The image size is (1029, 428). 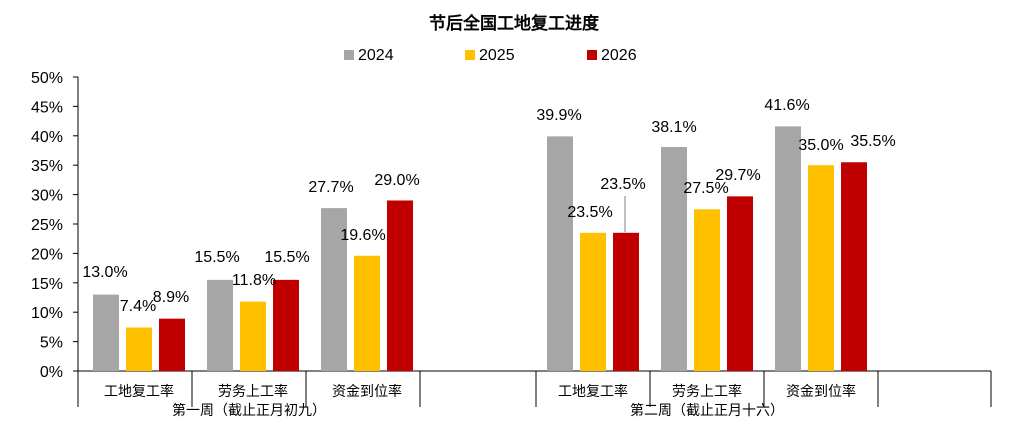 What do you see at coordinates (47, 225) in the screenshot?
I see `y-tick-label: 25%` at bounding box center [47, 225].